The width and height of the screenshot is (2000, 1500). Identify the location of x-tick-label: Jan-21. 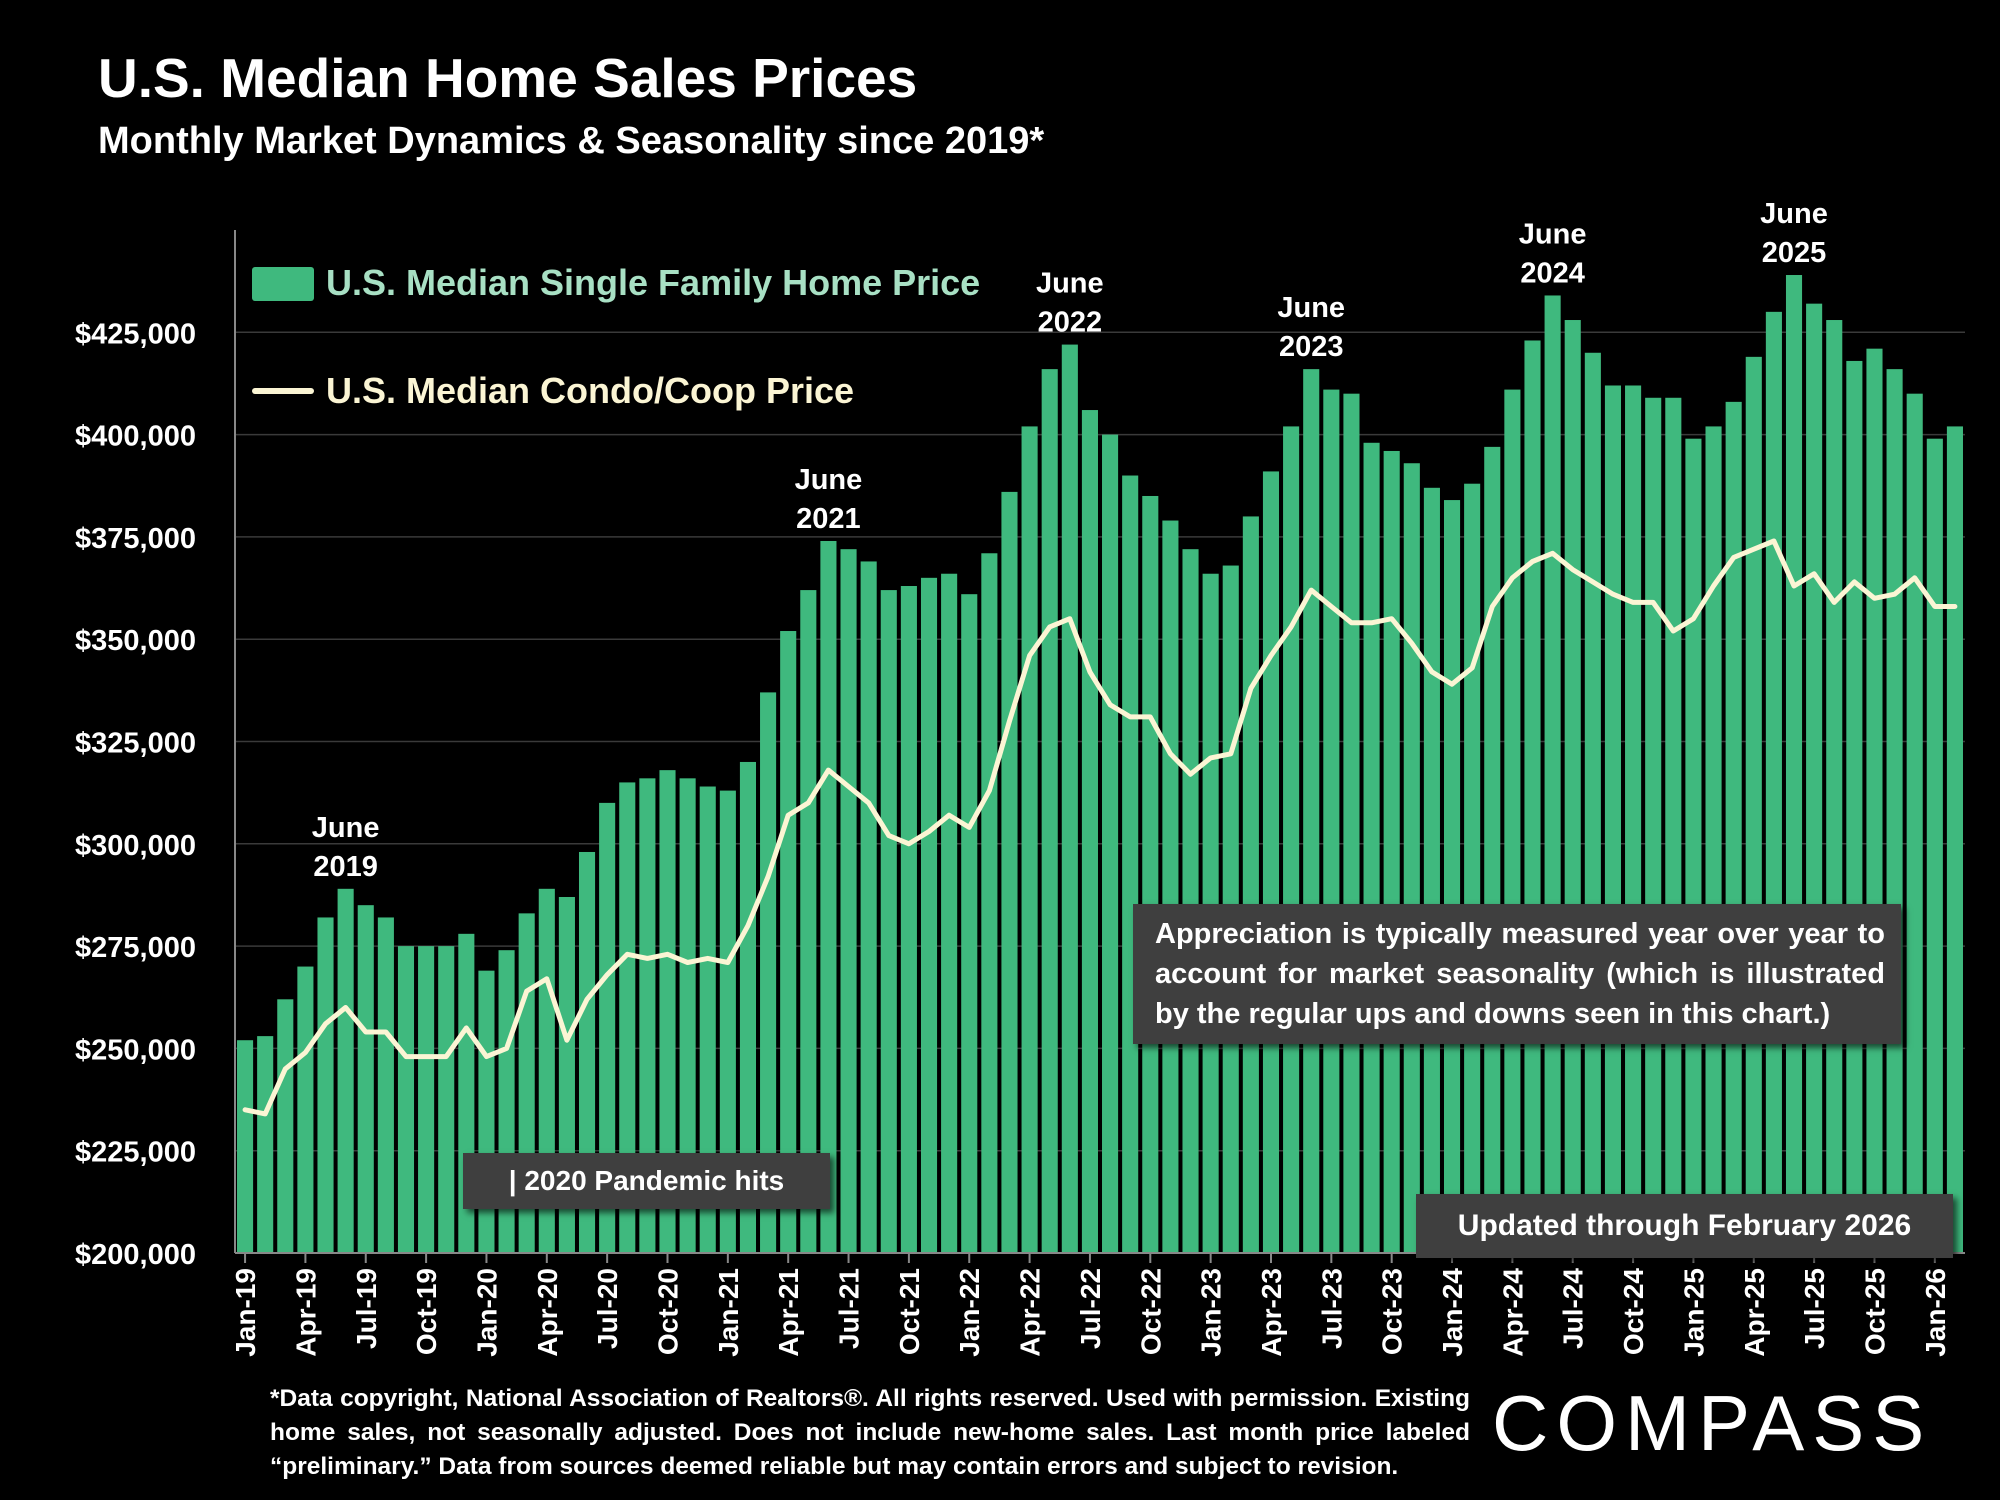
(728, 1312).